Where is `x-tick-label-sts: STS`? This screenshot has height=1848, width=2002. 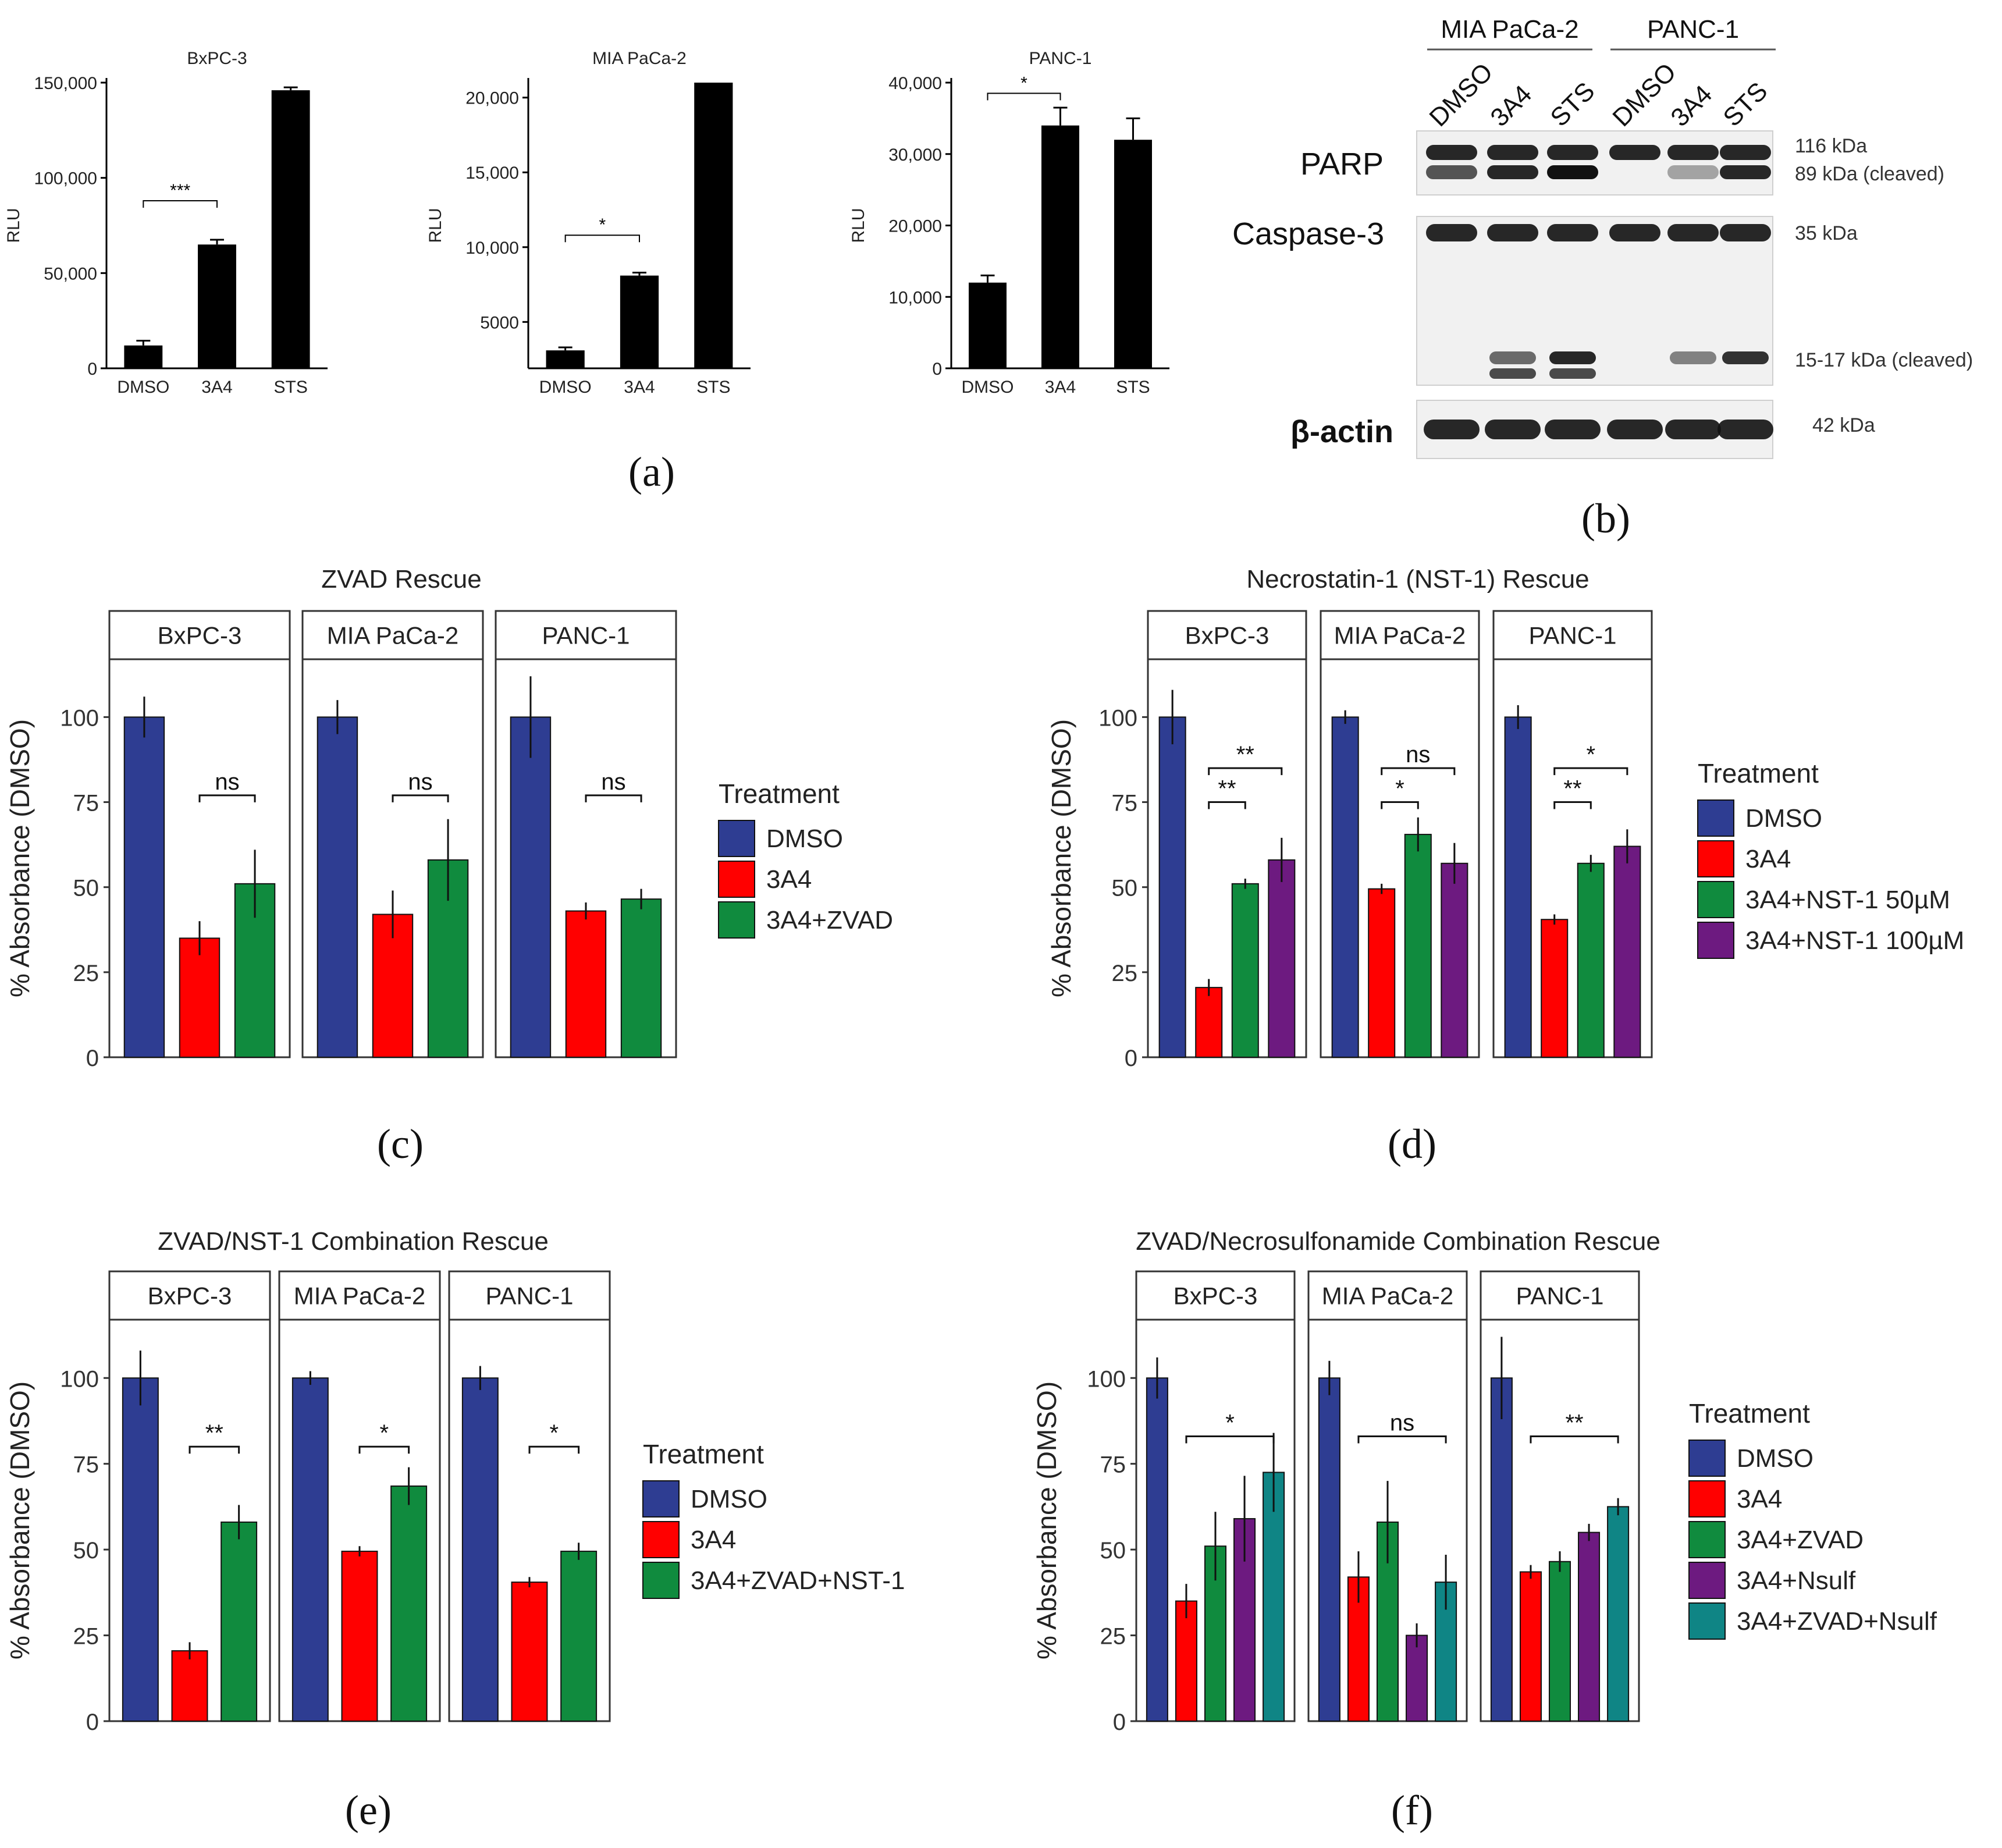
x-tick-label-sts: STS is located at coordinates (290, 388).